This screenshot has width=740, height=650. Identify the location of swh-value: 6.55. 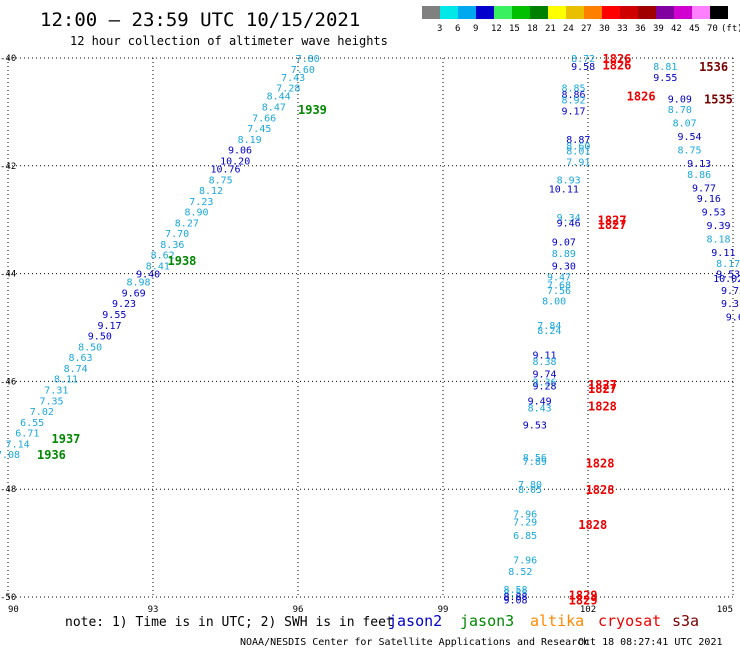
(32, 423).